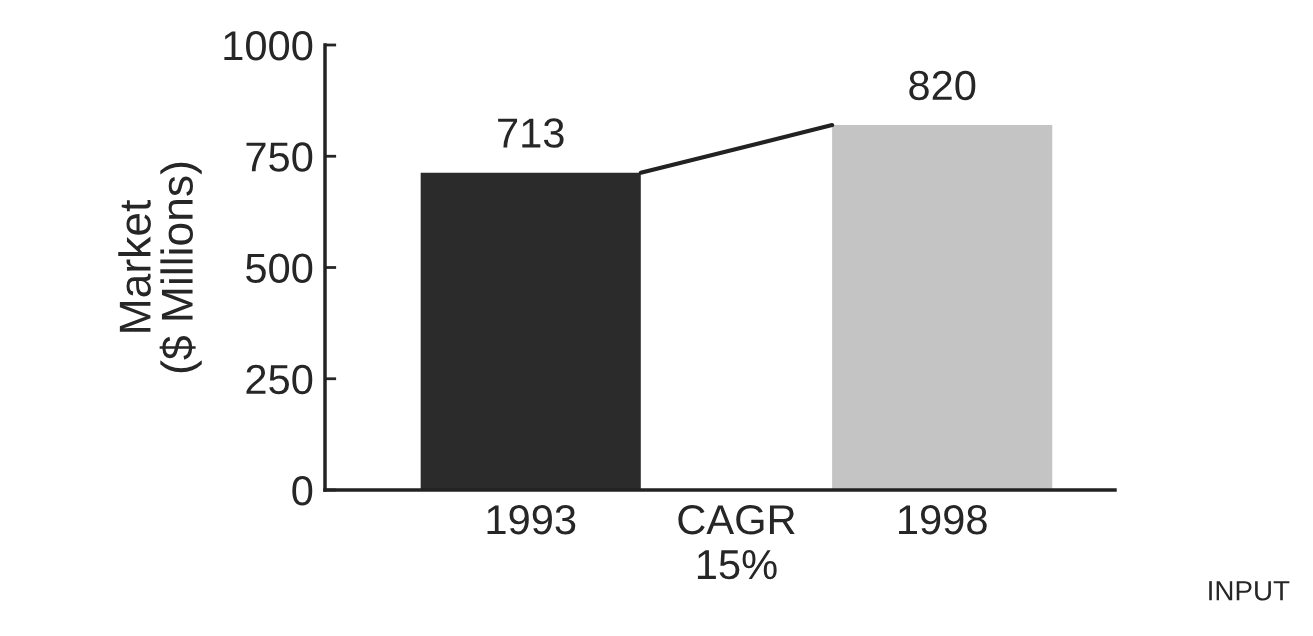 This screenshot has width=1313, height=636. What do you see at coordinates (531, 133) in the screenshot?
I see `data-label: 713` at bounding box center [531, 133].